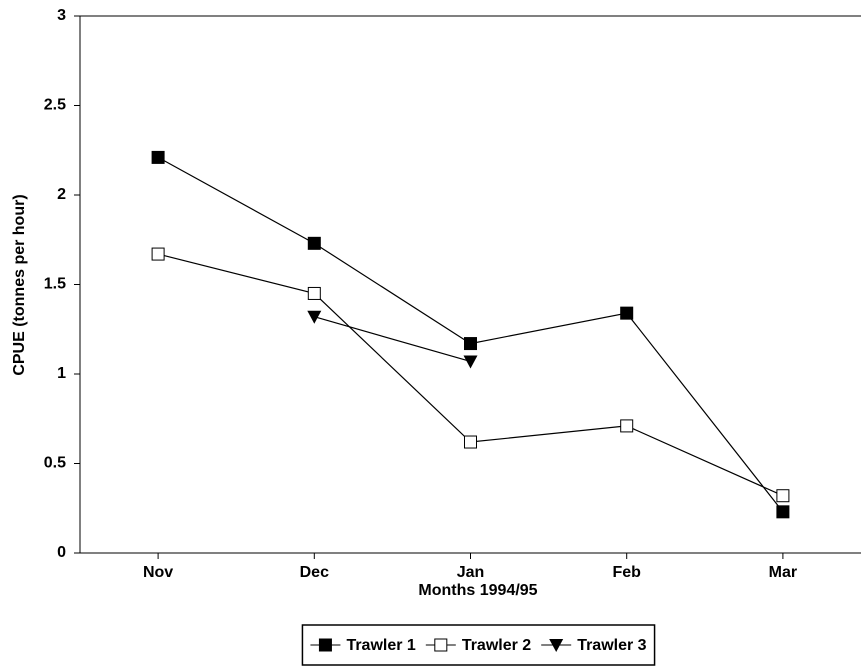 Image resolution: width=862 pixels, height=668 pixels. I want to click on y-tick-label: 2.5, so click(55, 105).